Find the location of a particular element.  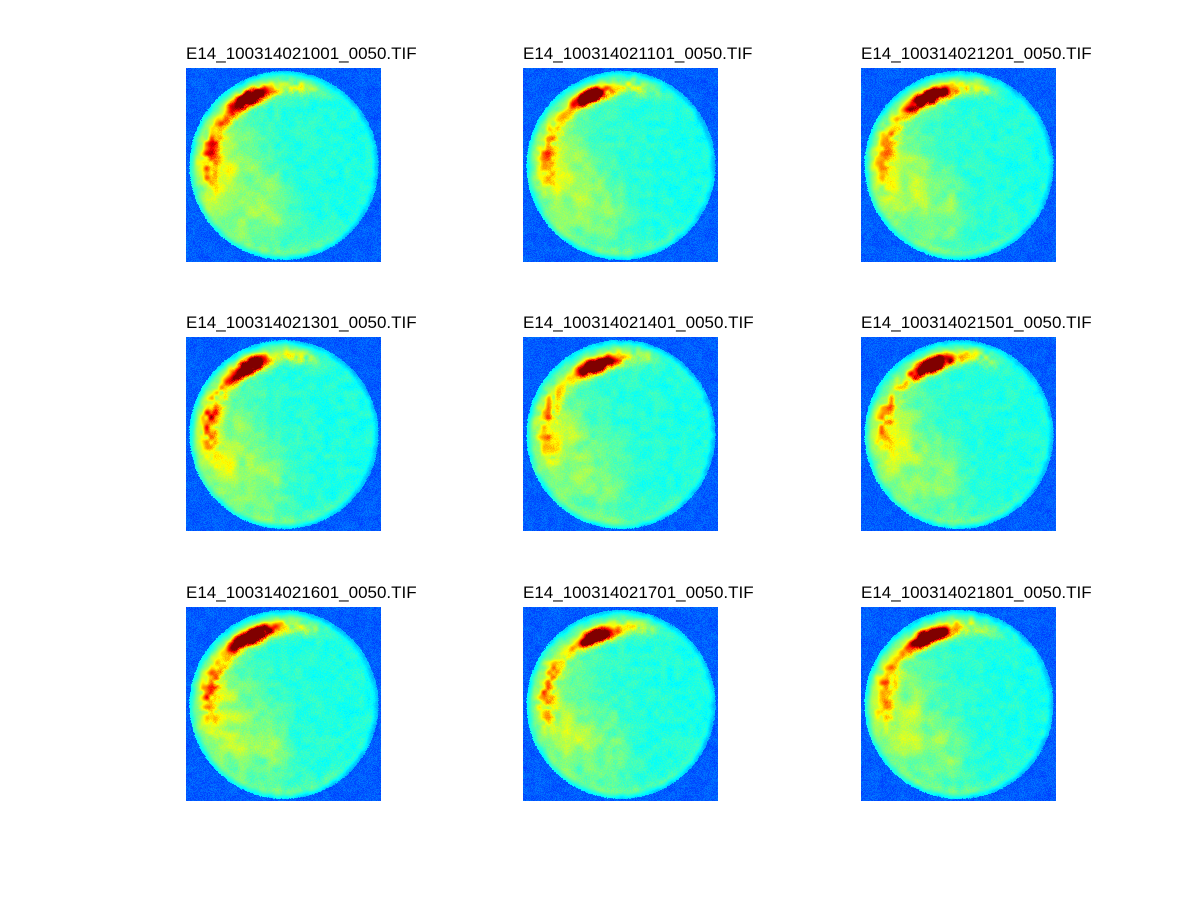

panel-title: E14_100314021501_0050.TIF is located at coordinates (976, 322).